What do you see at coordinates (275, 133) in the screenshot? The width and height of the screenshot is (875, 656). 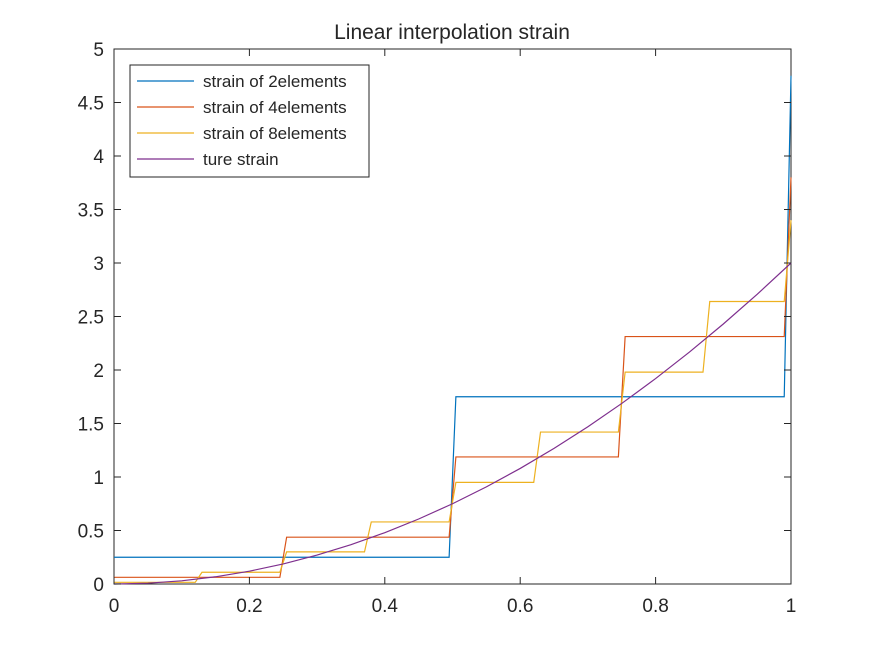 I see `legend-label: strain of 8elements` at bounding box center [275, 133].